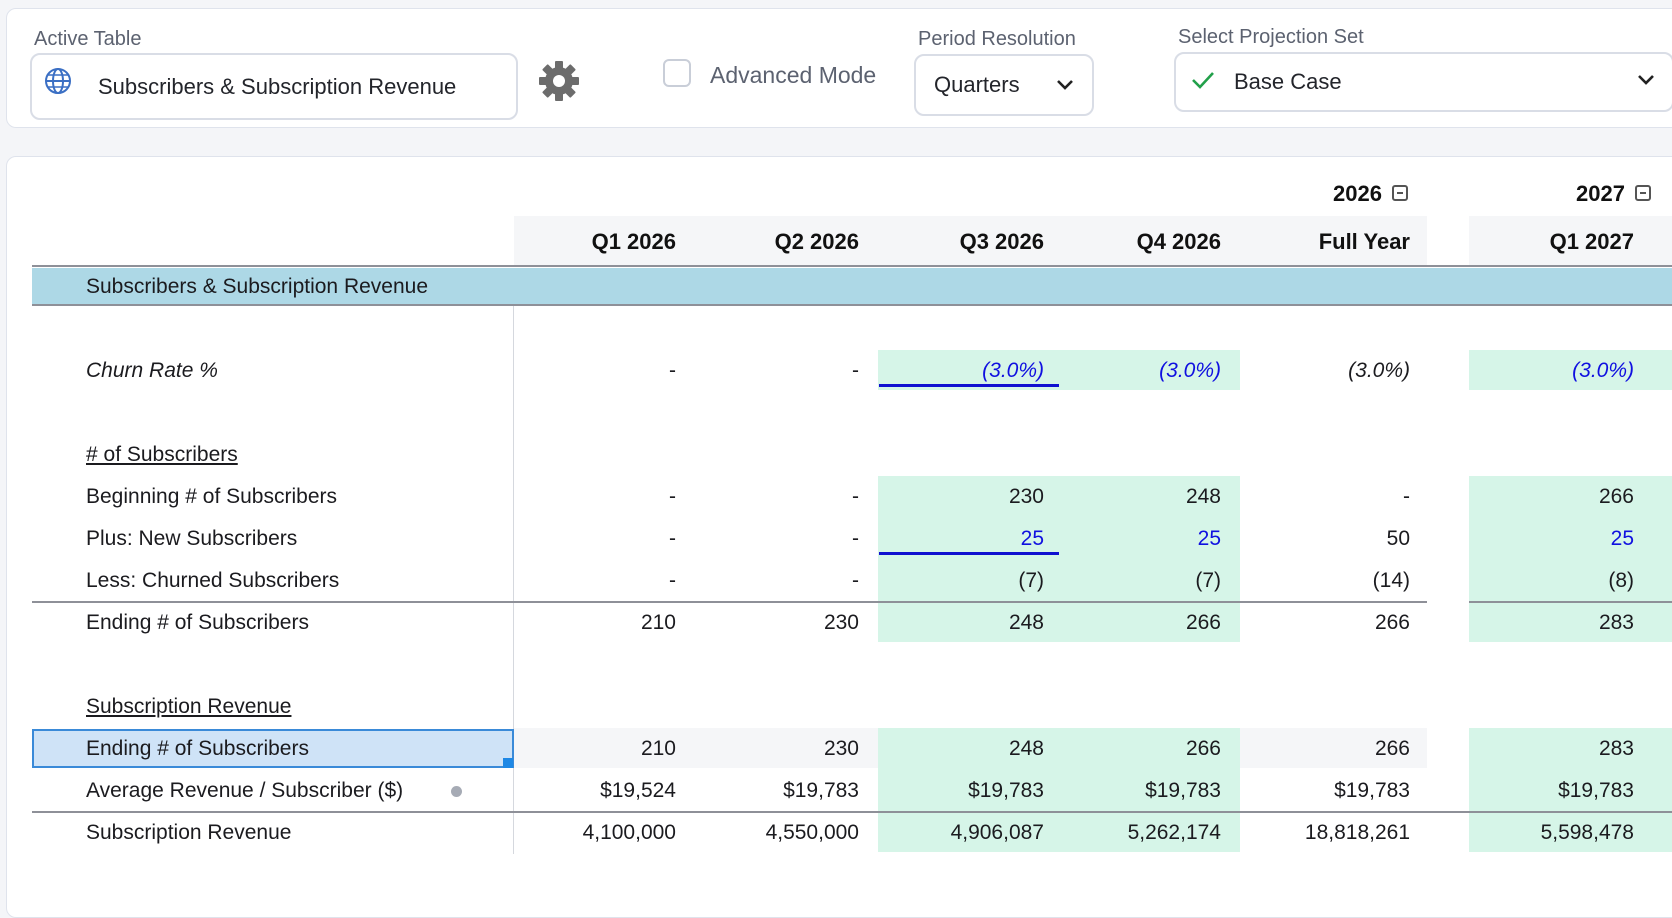 The width and height of the screenshot is (1672, 918). Describe the element at coordinates (197, 748) in the screenshot. I see `row-label-ending-revenue: Ending # of Subscribers` at that location.